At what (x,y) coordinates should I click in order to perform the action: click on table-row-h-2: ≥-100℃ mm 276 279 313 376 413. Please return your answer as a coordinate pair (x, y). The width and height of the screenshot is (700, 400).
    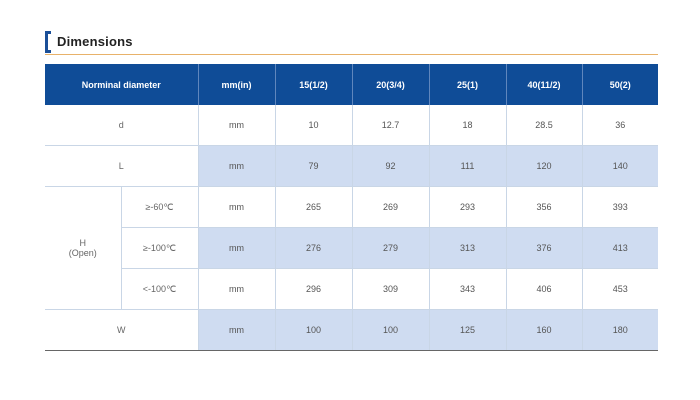
    Looking at the image, I should click on (351, 248).